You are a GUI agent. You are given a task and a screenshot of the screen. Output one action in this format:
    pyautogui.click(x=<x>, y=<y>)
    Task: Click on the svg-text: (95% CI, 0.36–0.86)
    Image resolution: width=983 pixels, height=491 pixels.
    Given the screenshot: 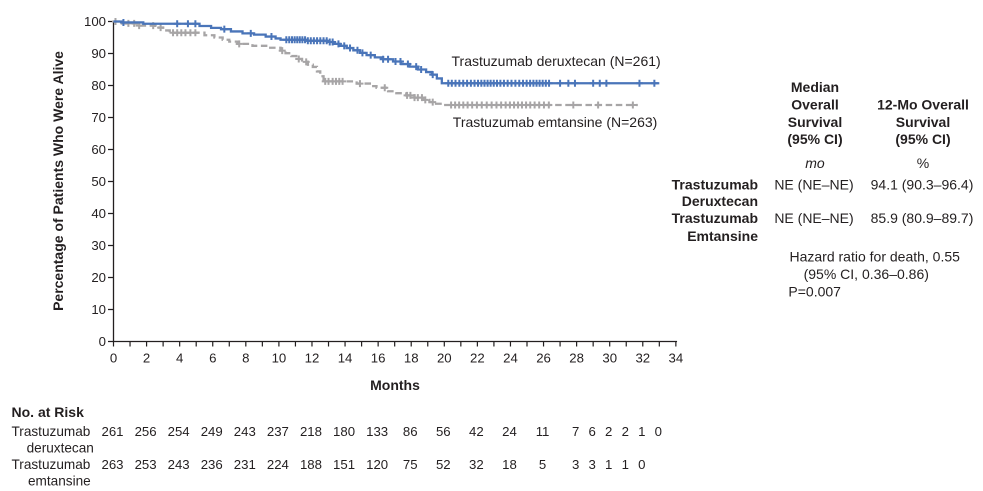 What is the action you would take?
    pyautogui.click(x=866, y=274)
    